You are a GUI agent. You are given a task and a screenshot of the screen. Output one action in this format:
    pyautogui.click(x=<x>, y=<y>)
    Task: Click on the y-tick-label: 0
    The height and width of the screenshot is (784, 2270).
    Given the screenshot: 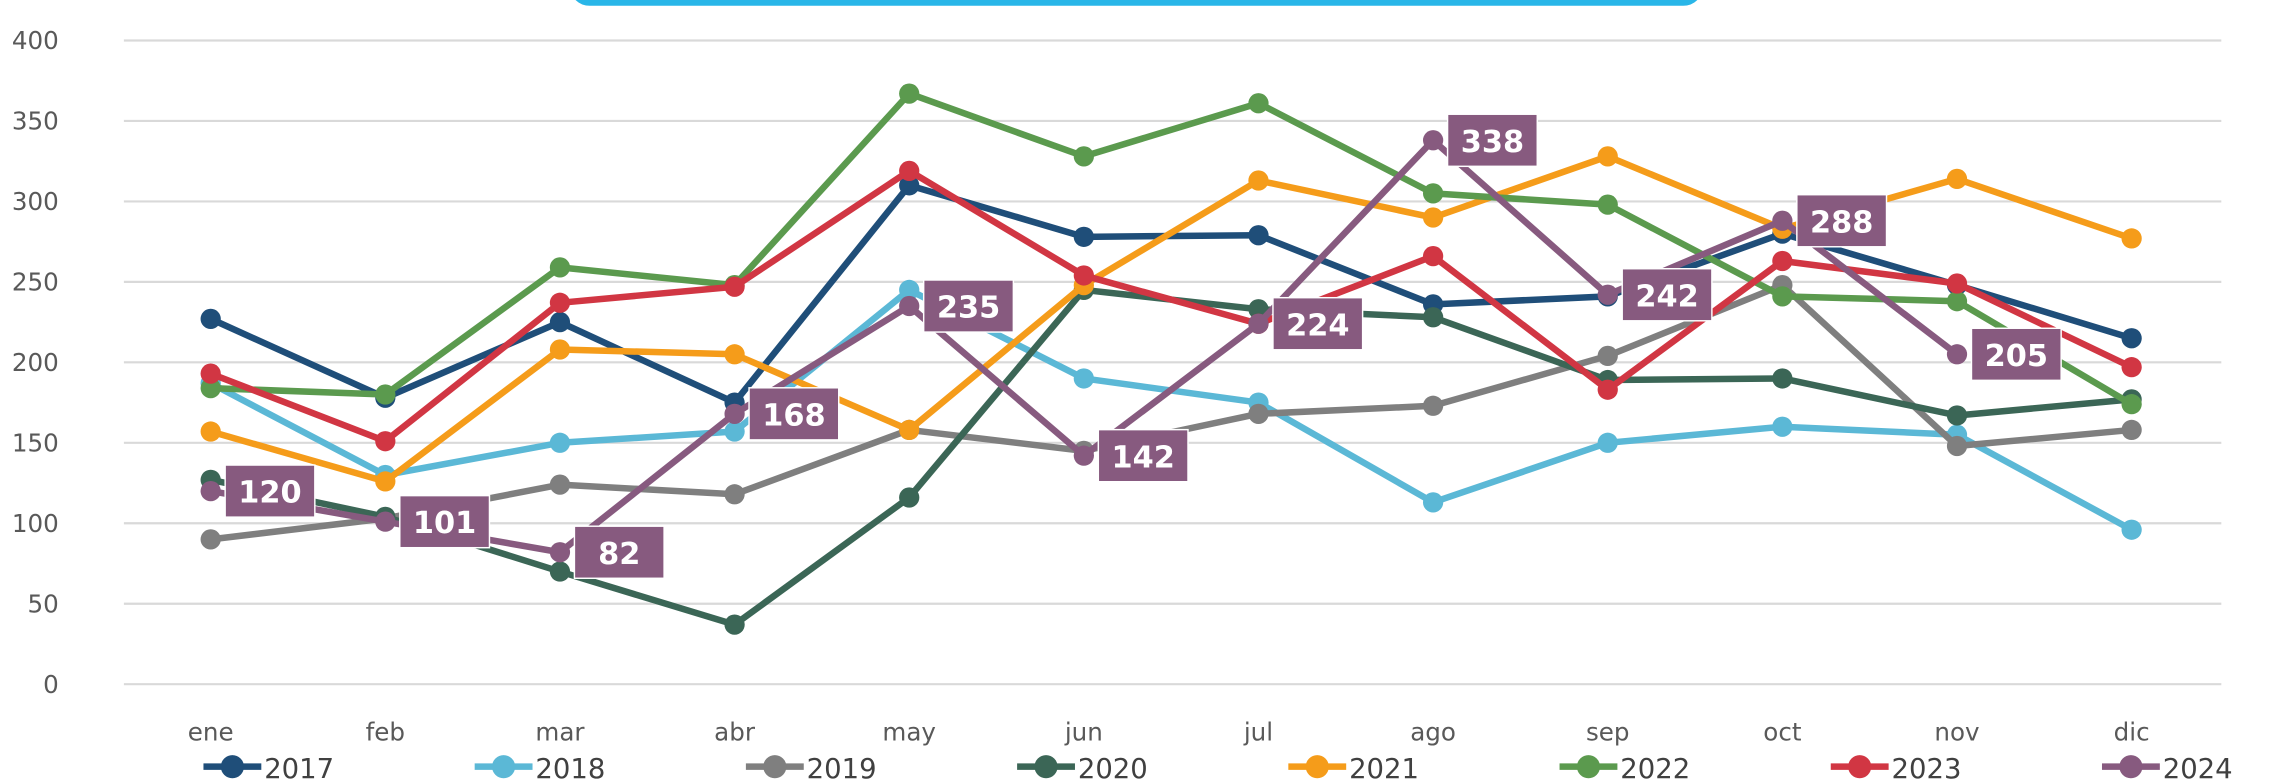 What is the action you would take?
    pyautogui.click(x=51, y=684)
    